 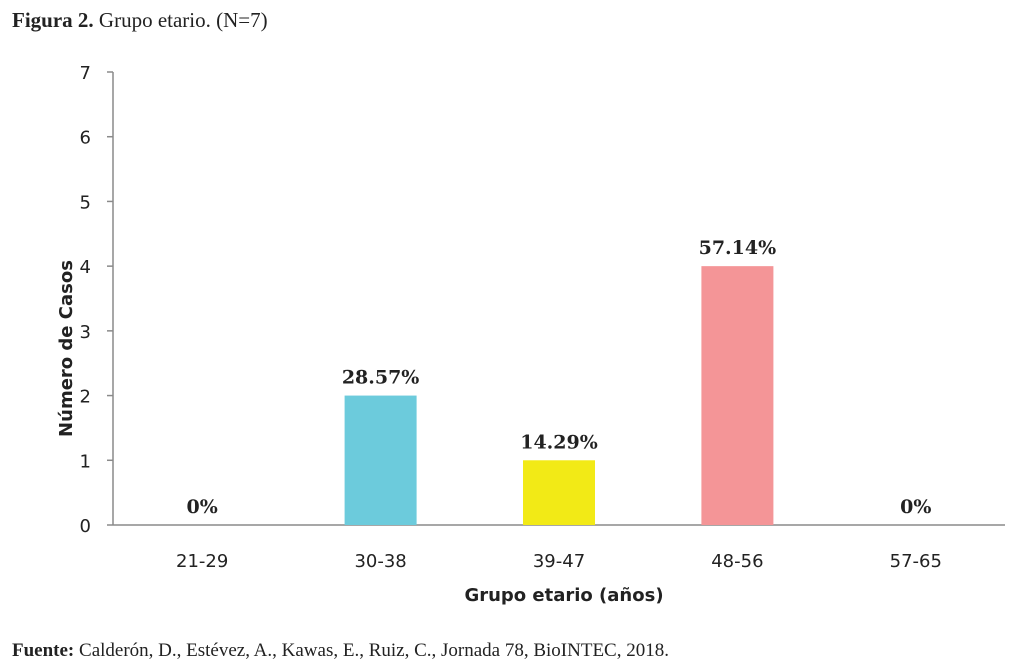 What do you see at coordinates (559, 442) in the screenshot?
I see `data-label-39-47: 14.29%` at bounding box center [559, 442].